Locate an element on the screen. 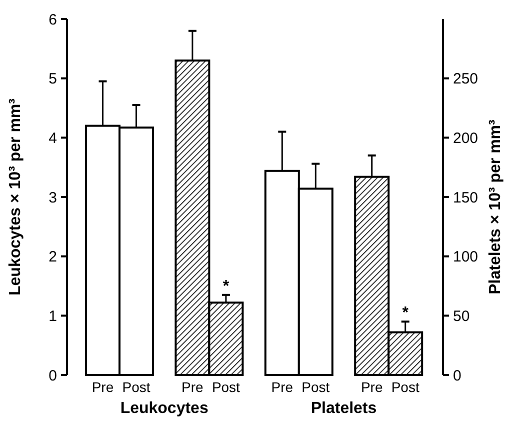 This screenshot has width=512, height=423. y2-tick-label: 250 is located at coordinates (465, 79).